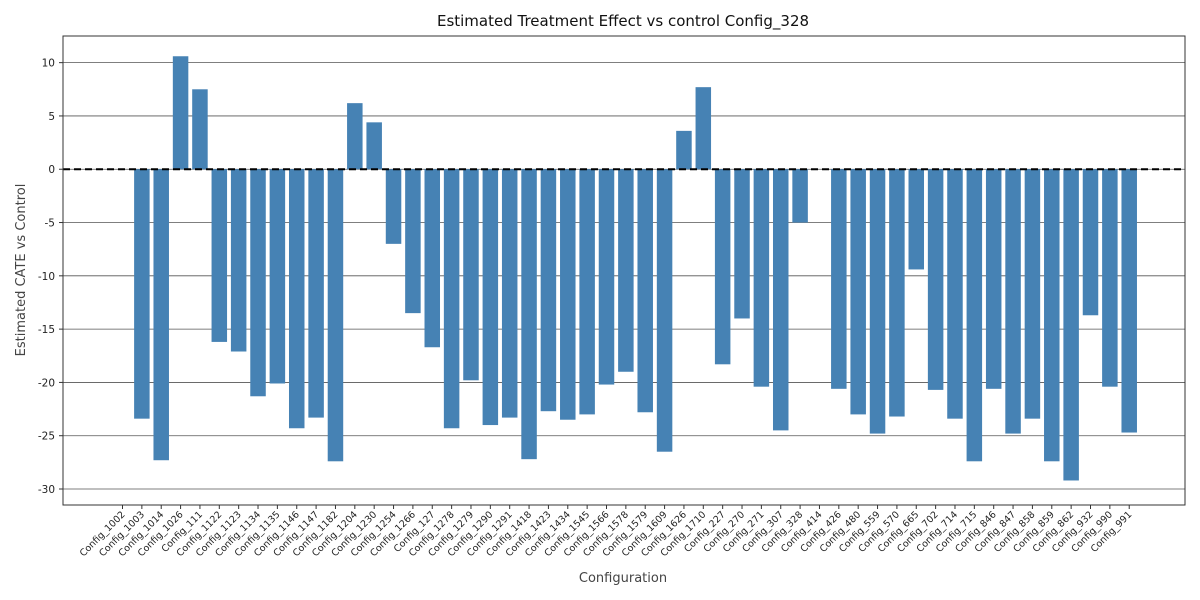 The image size is (1200, 600). I want to click on y-tick-label: -25, so click(46, 437).